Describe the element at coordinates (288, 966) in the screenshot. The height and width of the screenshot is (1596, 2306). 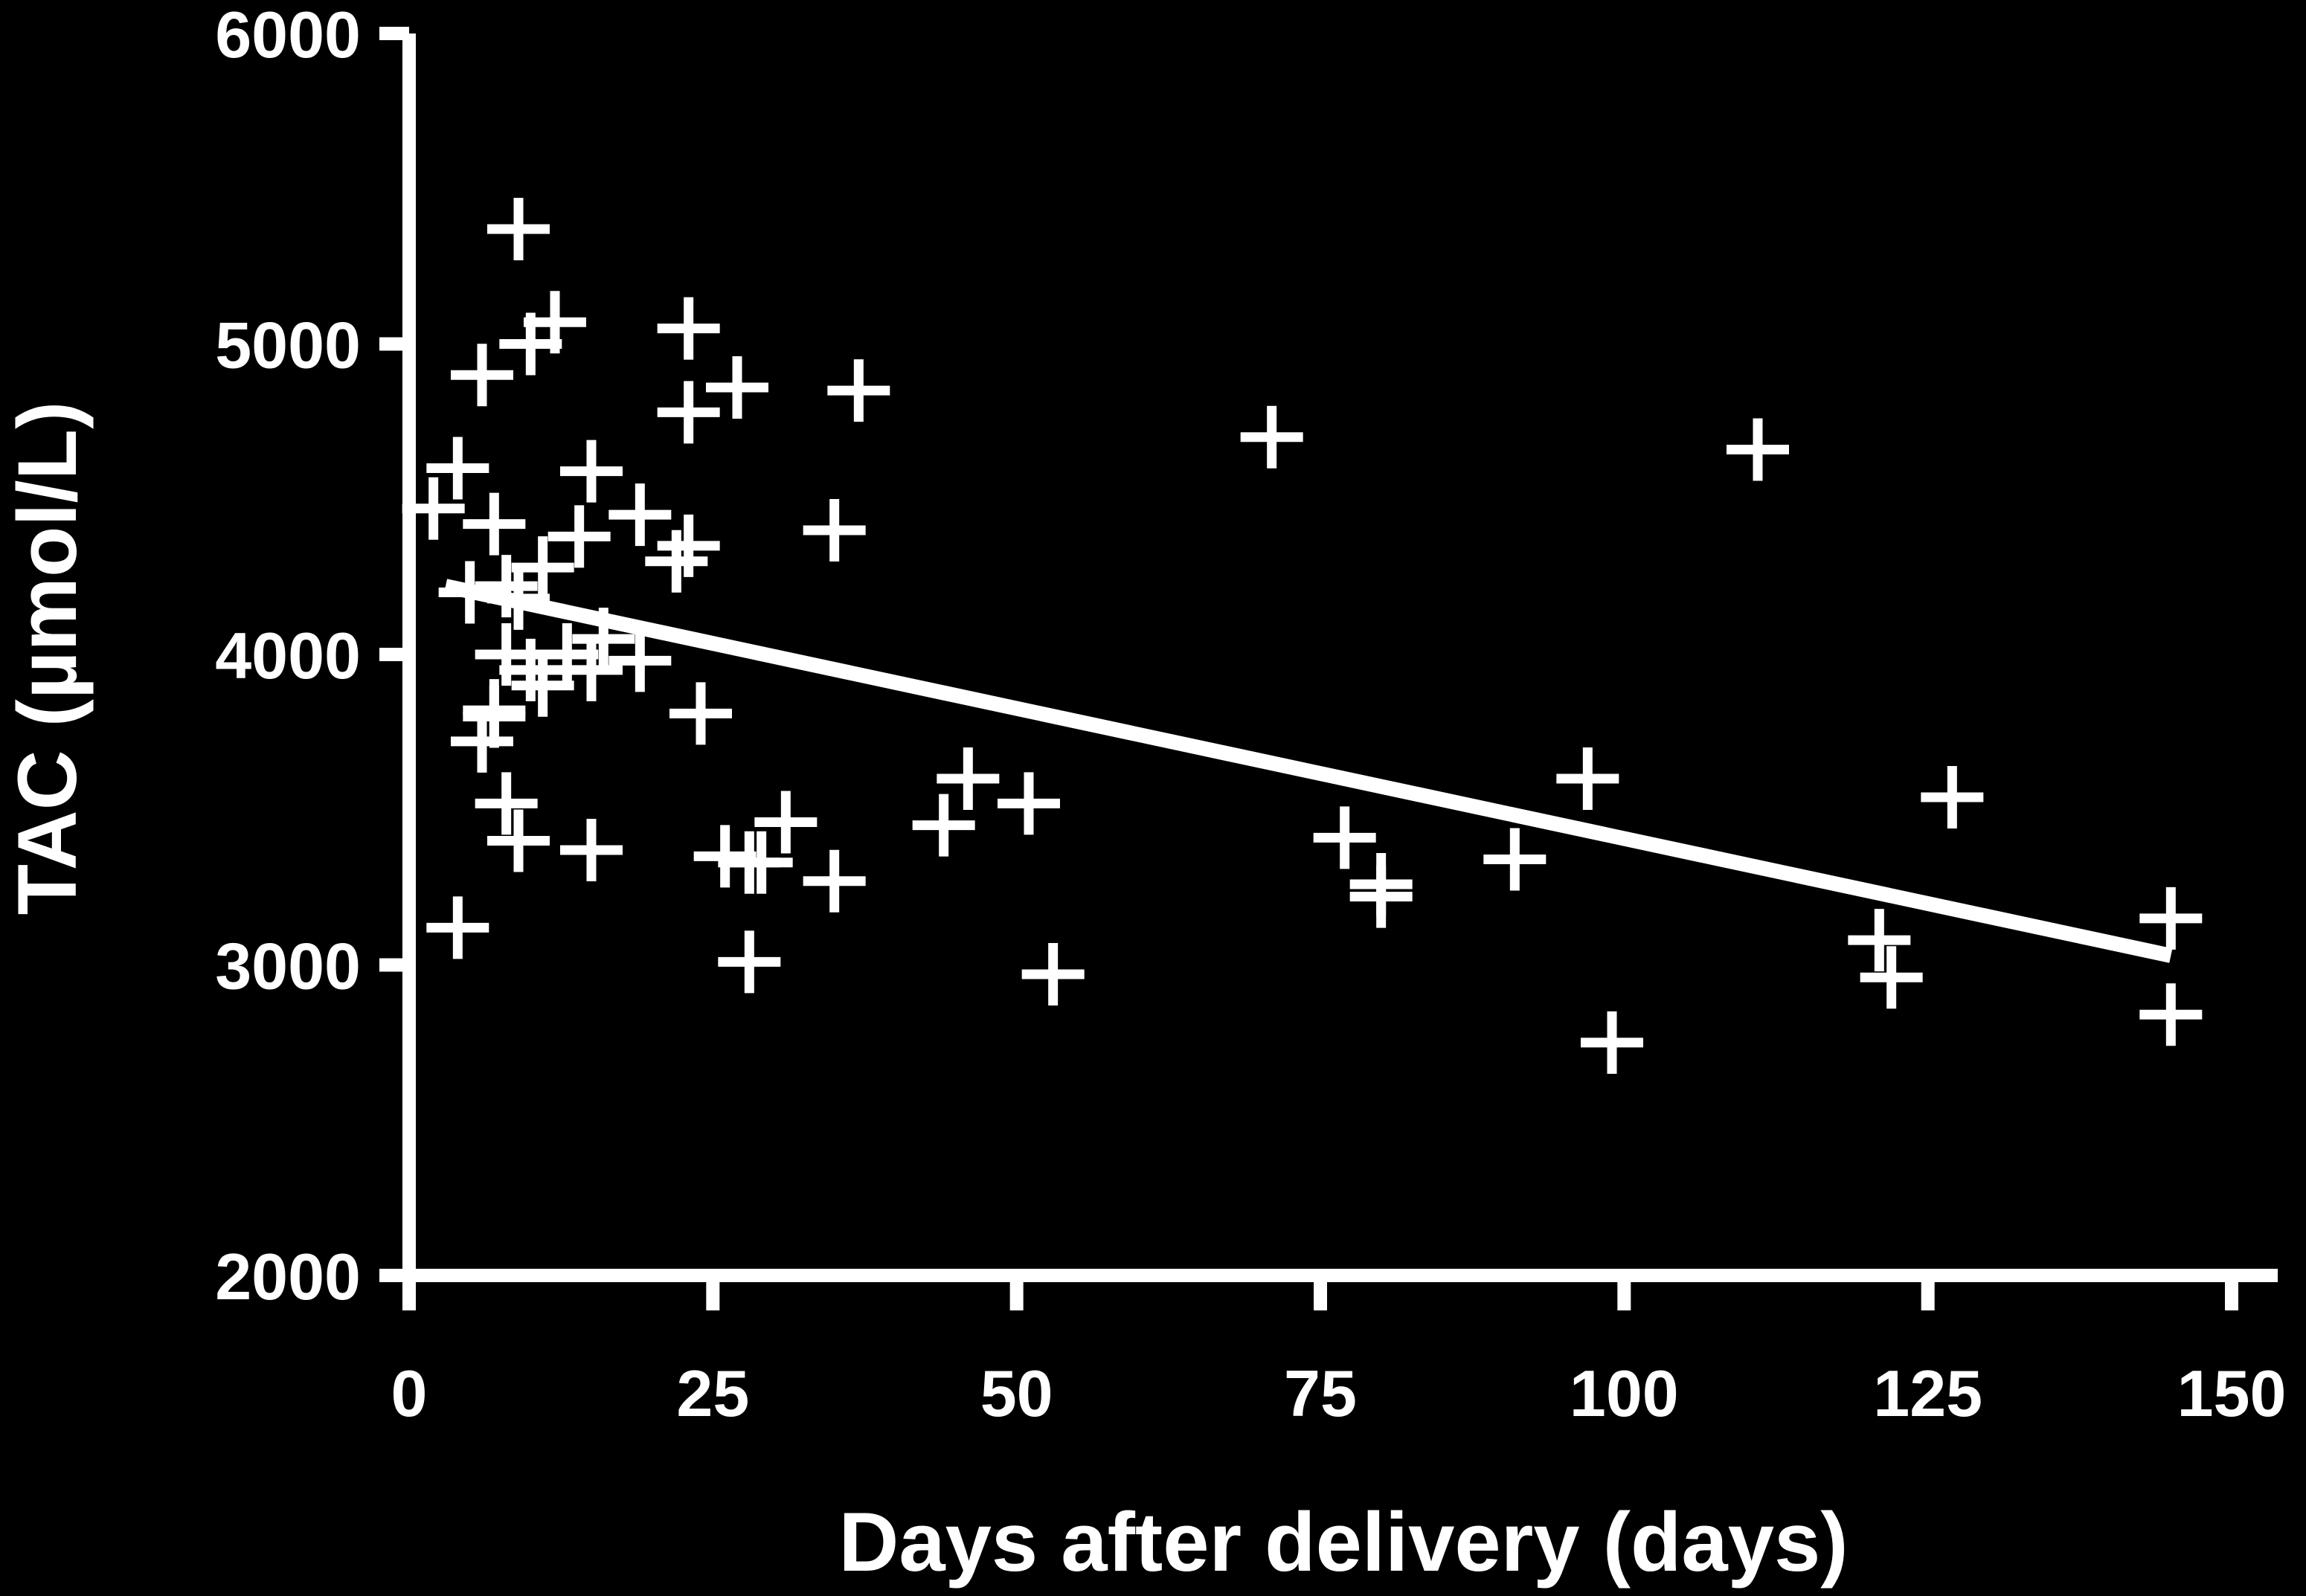
I see `y-tick-label: 3000` at that location.